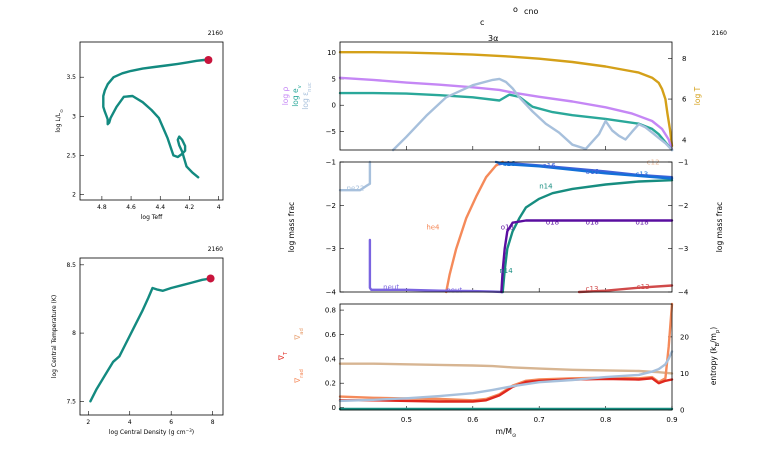  What do you see at coordinates (71, 155) in the screenshot?
I see `y-tick-label: 2.5` at bounding box center [71, 155].